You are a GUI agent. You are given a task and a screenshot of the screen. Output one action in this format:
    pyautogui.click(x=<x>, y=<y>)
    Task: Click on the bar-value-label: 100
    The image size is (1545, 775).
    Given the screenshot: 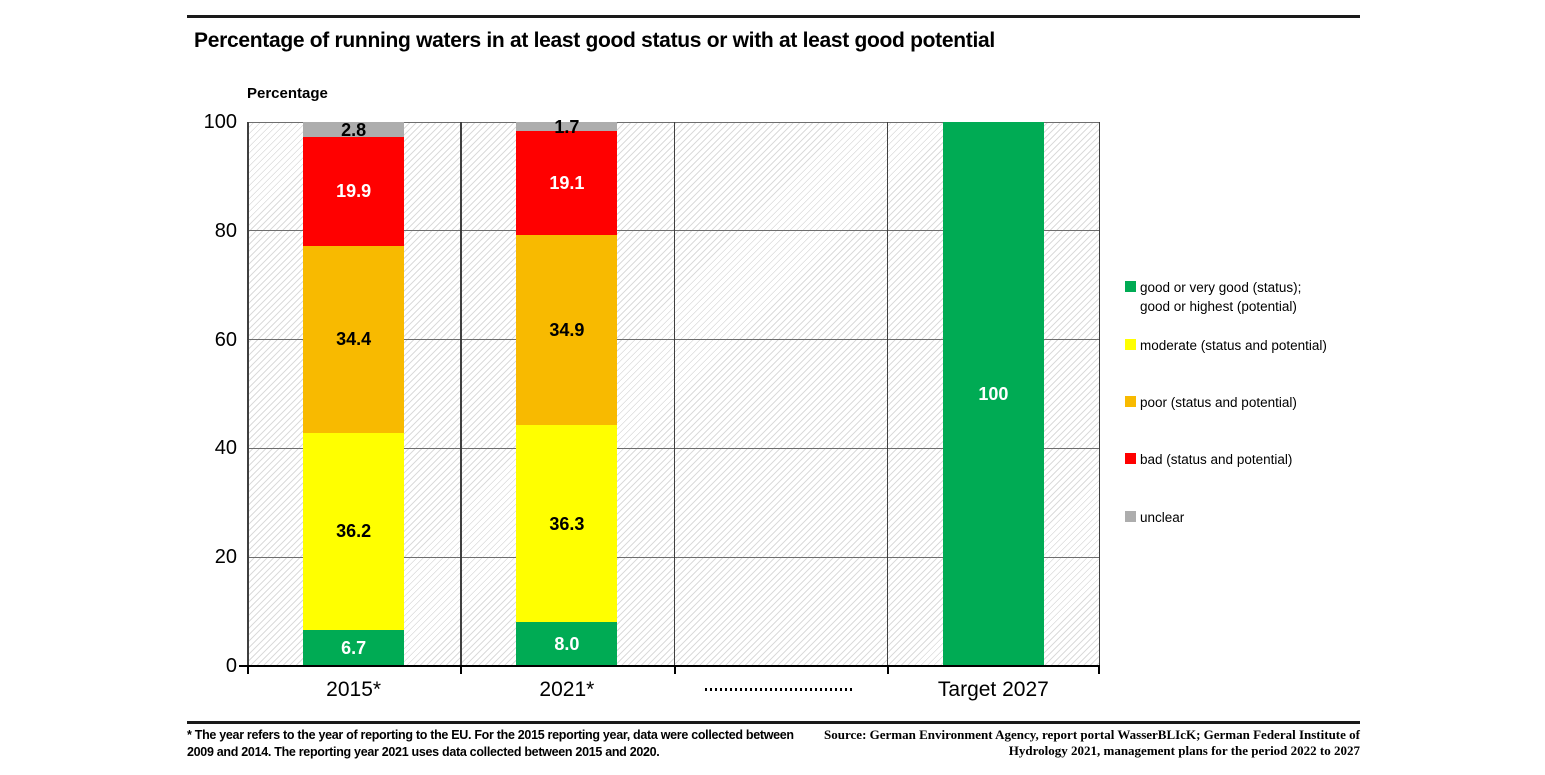 What is the action you would take?
    pyautogui.click(x=993, y=394)
    